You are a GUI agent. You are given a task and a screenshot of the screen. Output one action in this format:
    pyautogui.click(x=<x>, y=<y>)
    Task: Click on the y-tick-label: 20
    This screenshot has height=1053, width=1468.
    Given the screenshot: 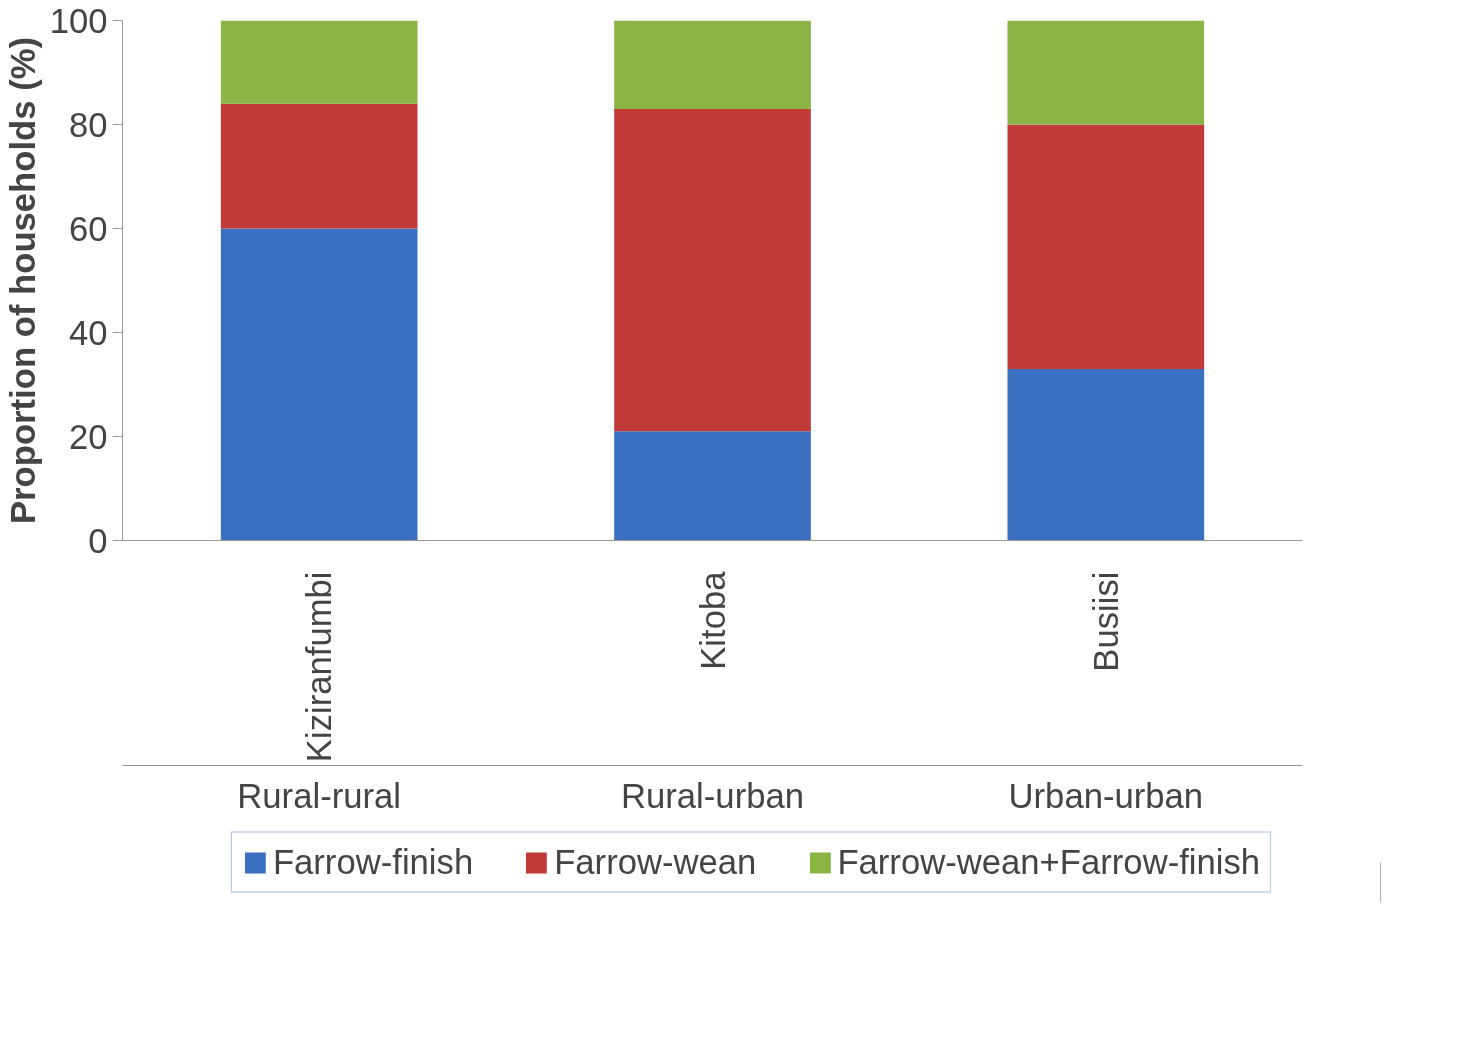 What is the action you would take?
    pyautogui.click(x=88, y=436)
    